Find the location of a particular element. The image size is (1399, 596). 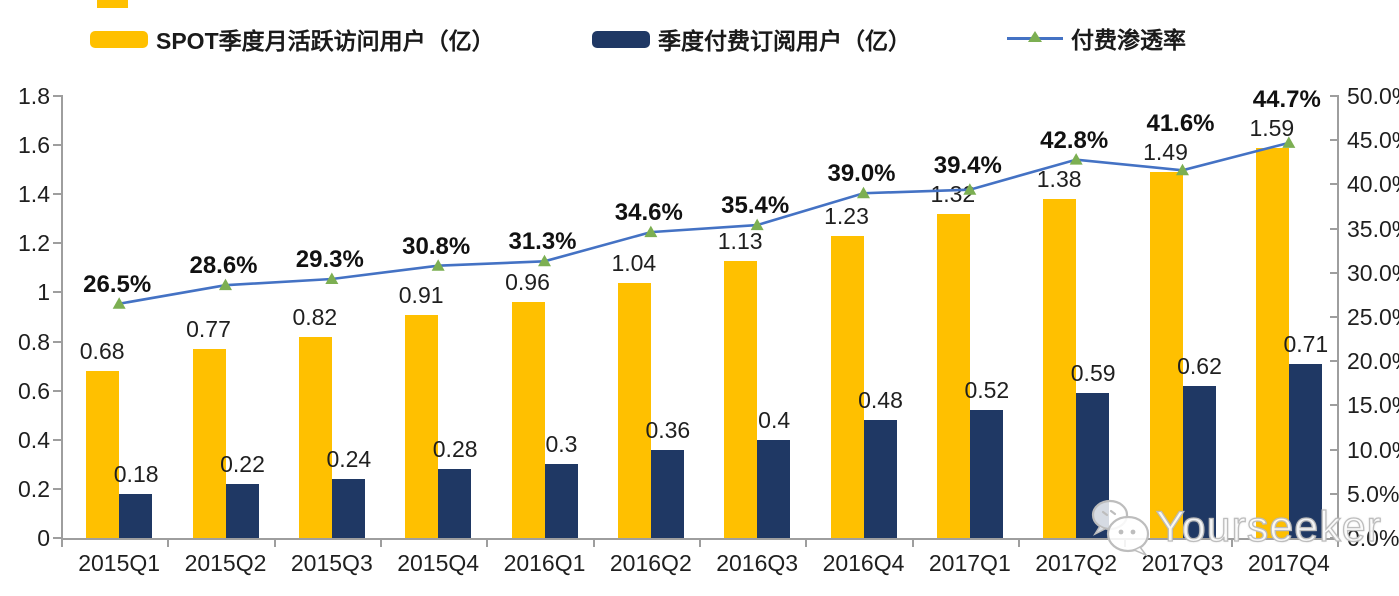

penetration-label: 30.8% is located at coordinates (436, 246).